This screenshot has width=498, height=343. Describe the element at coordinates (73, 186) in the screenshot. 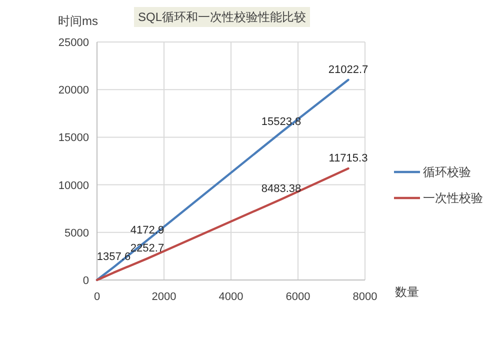

I see `y-tick-label: 10000` at that location.